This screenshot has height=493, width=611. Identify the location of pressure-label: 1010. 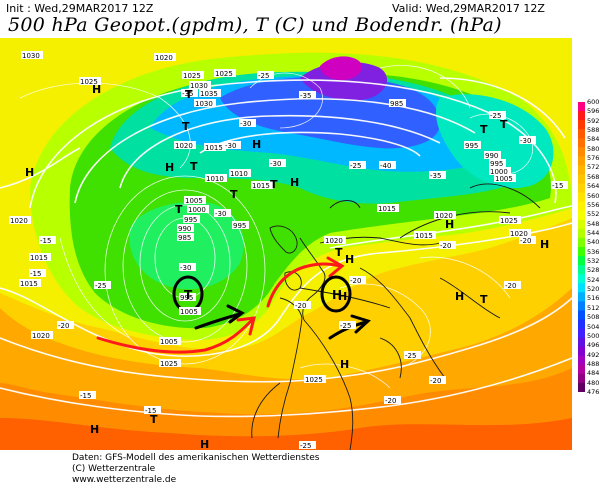
(215, 179).